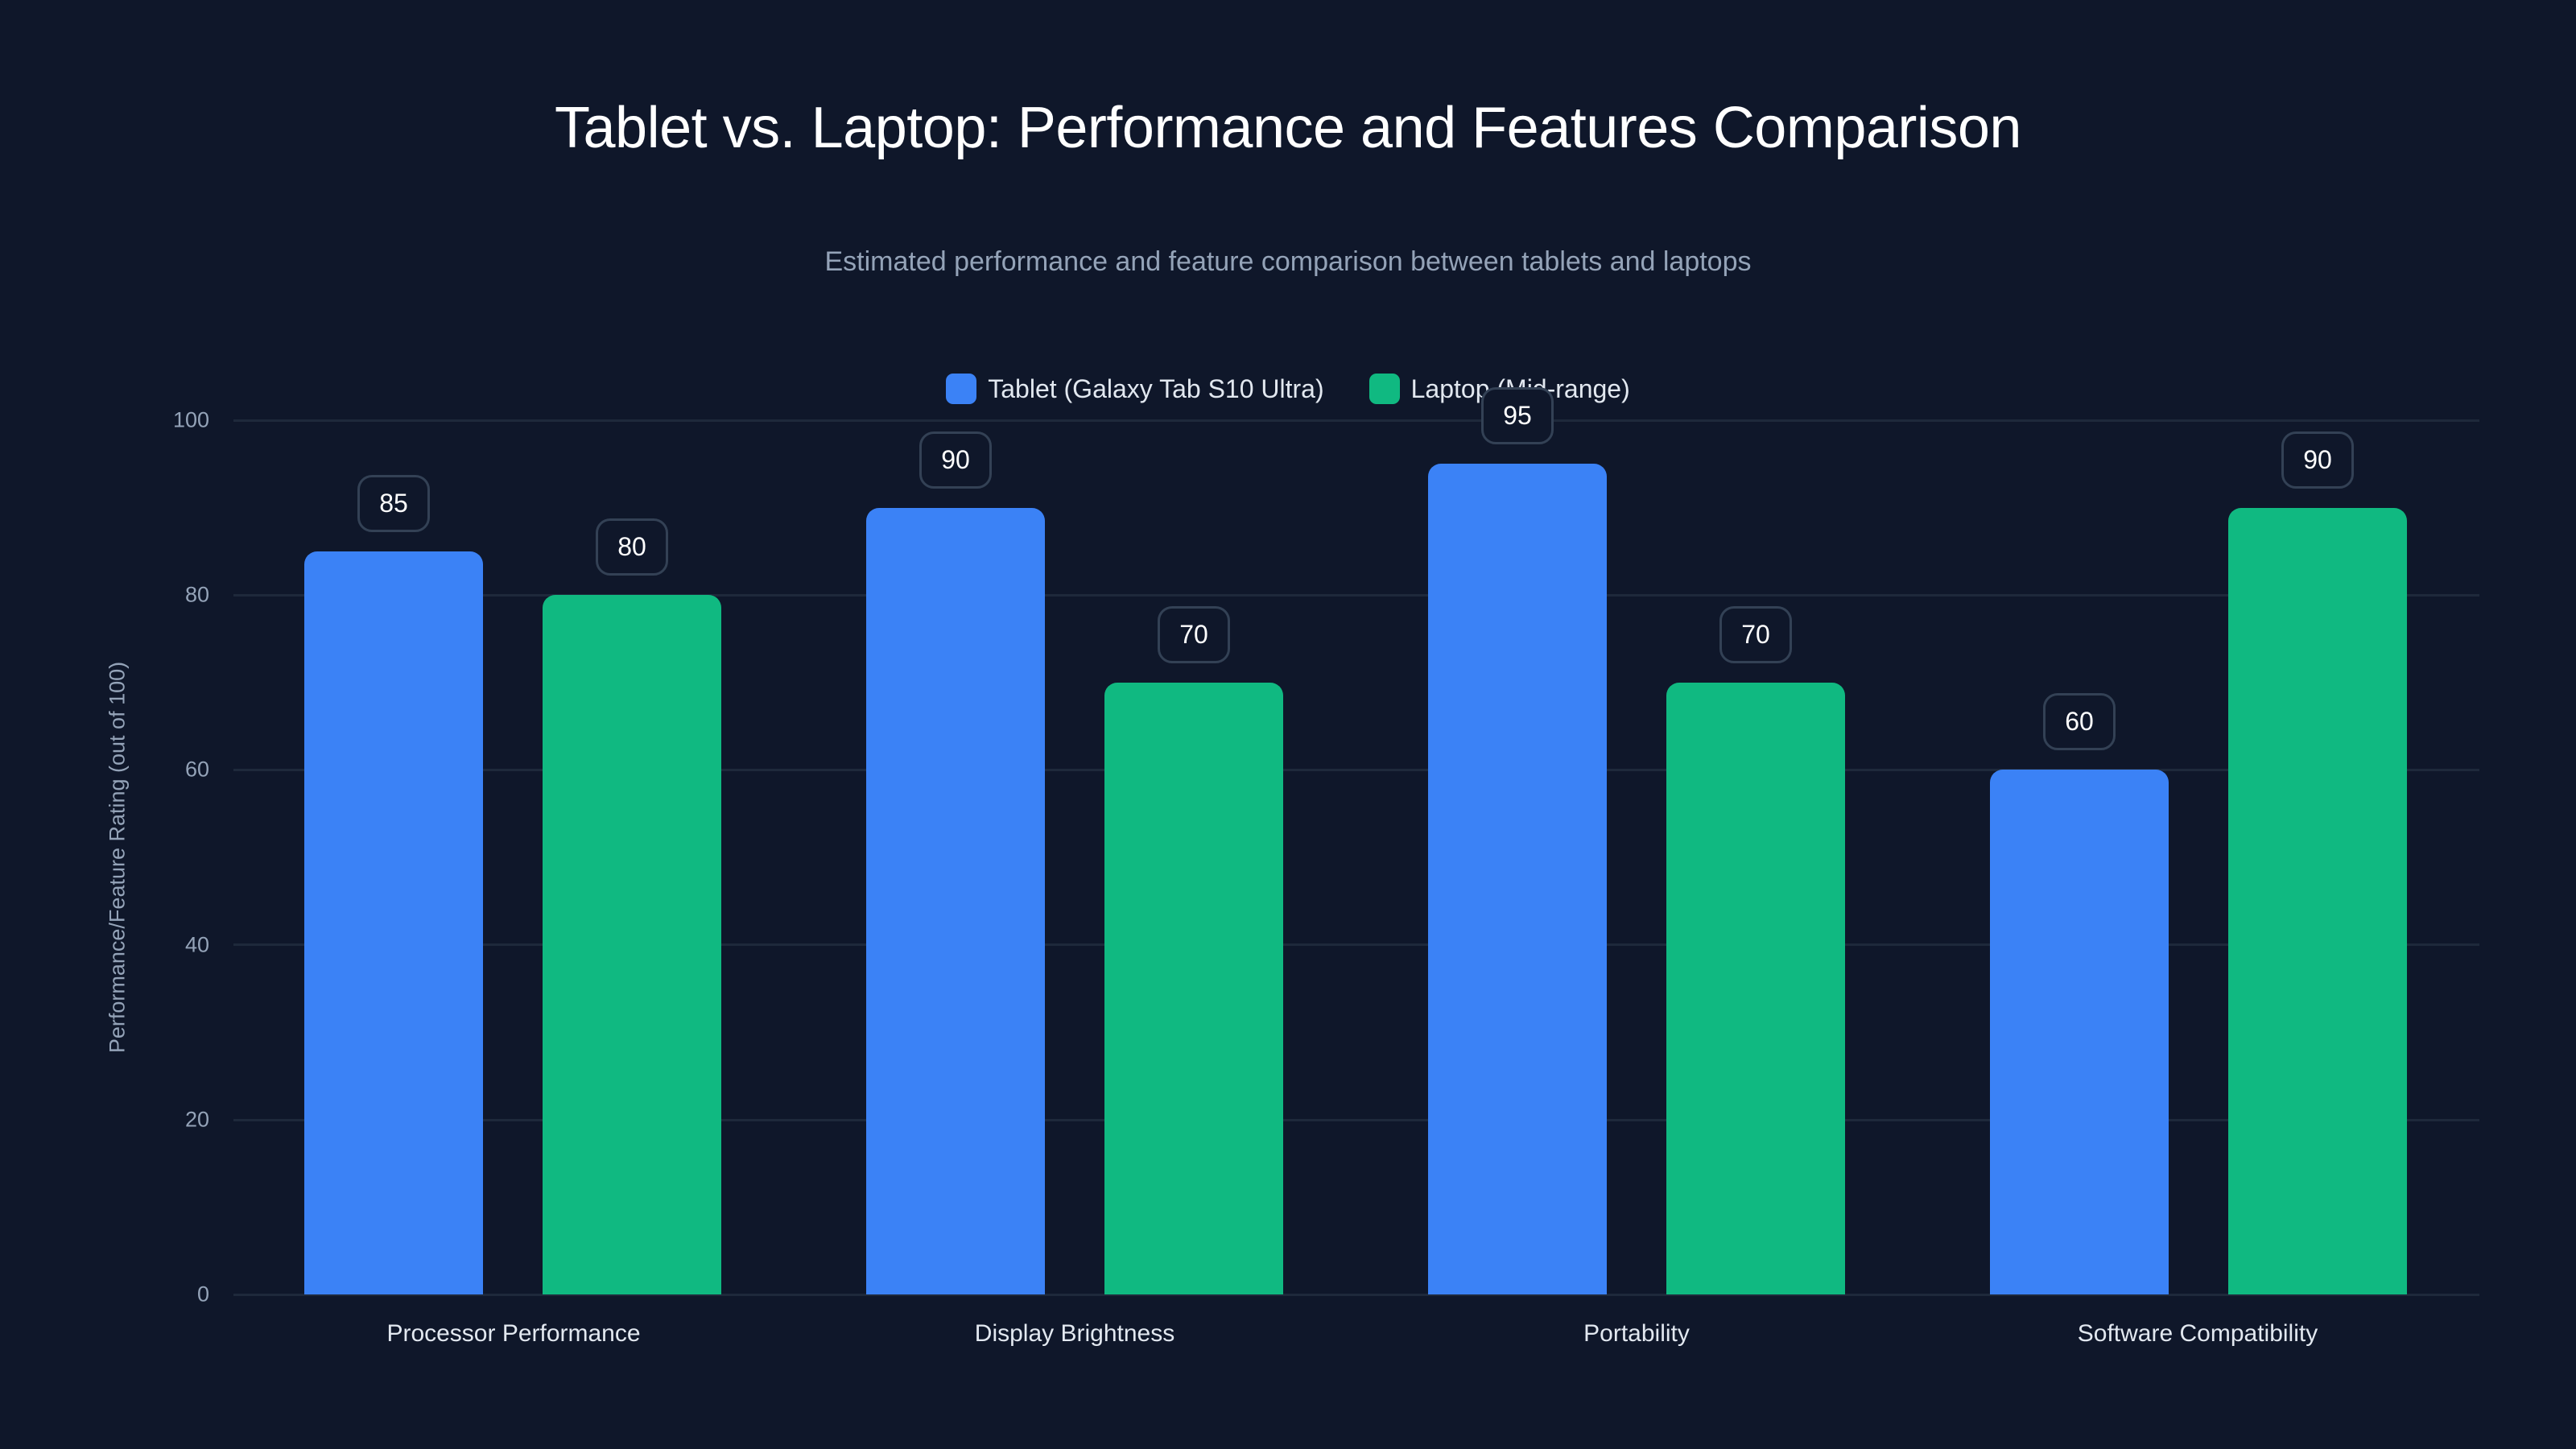 The image size is (2576, 1449). Describe the element at coordinates (393, 504) in the screenshot. I see `value-label: 85` at that location.